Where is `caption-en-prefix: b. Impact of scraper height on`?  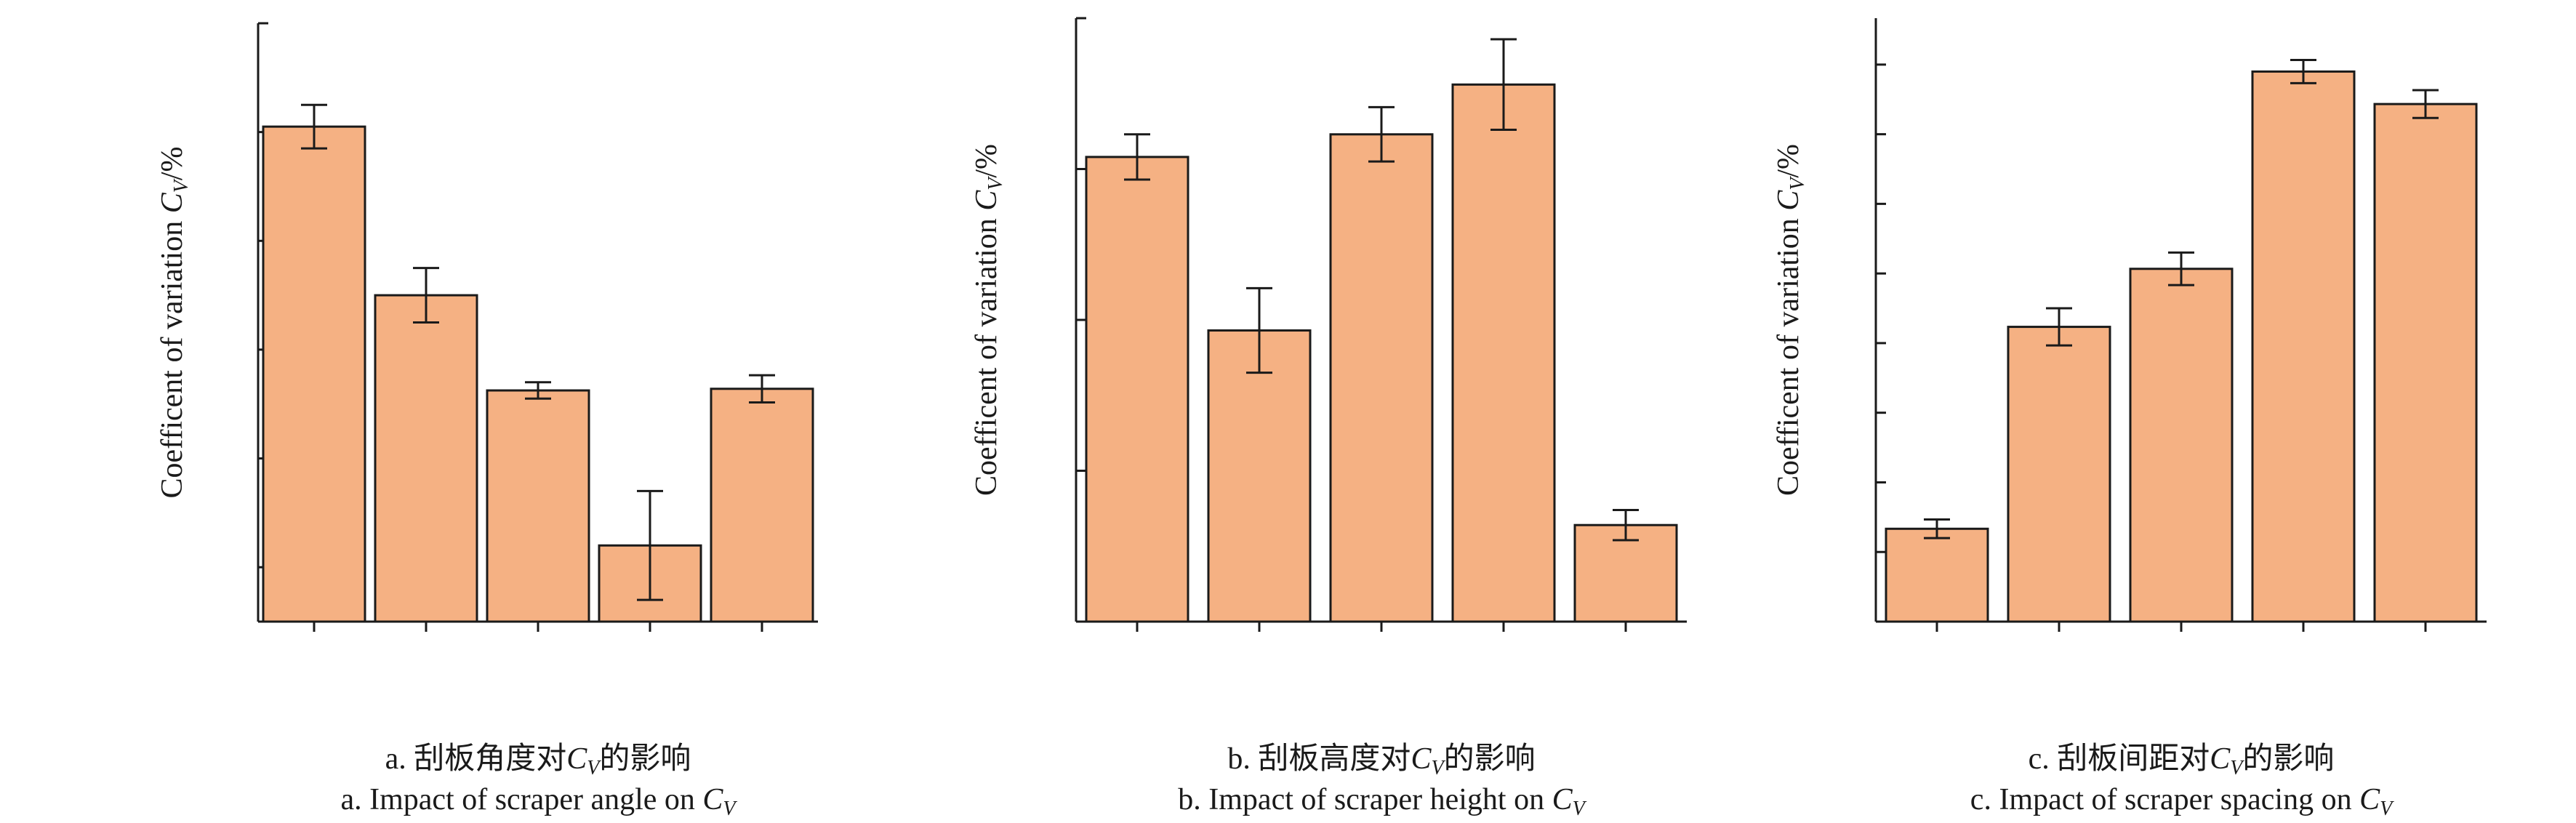 caption-en-prefix: b. Impact of scraper height on is located at coordinates (1365, 799).